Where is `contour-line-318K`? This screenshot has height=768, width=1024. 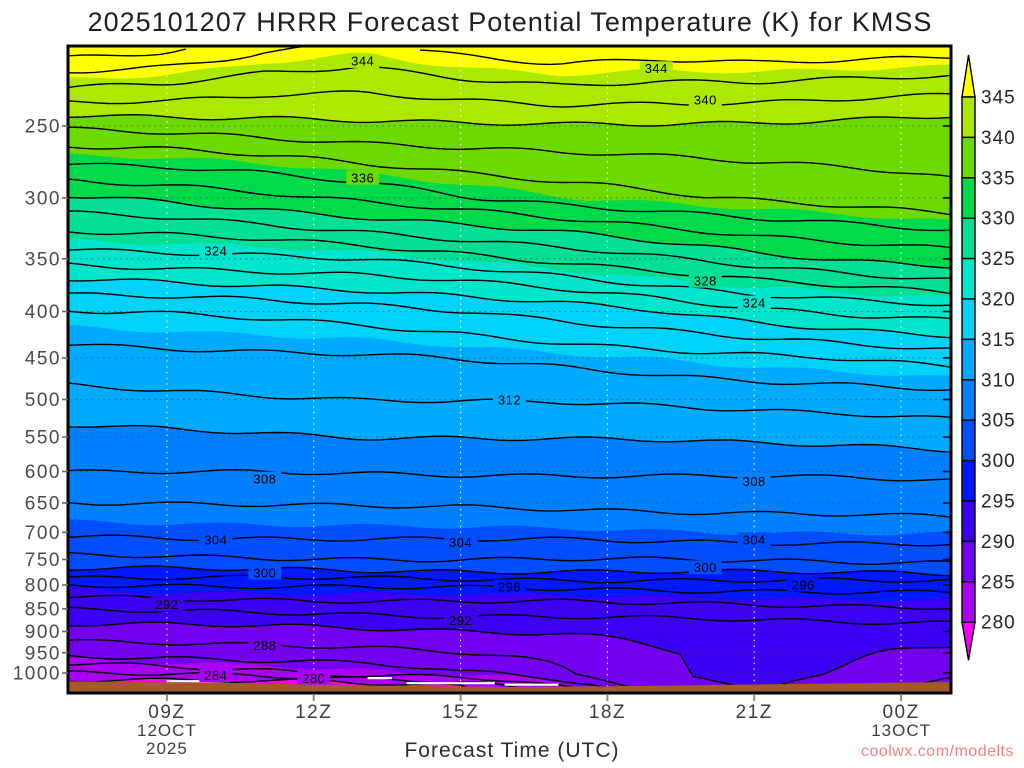
contour-line-318K is located at coordinates (509, 321).